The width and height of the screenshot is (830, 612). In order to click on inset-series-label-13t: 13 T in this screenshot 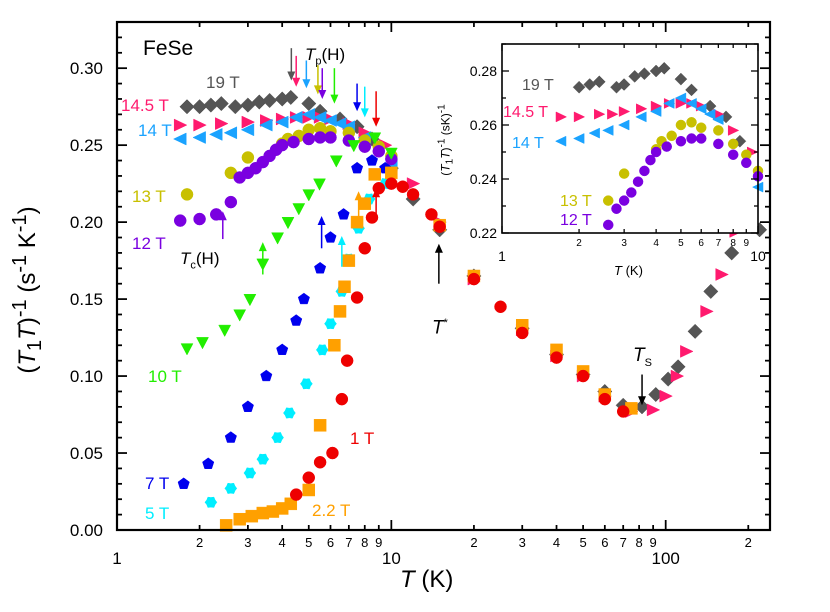, I will do `click(576, 201)`.